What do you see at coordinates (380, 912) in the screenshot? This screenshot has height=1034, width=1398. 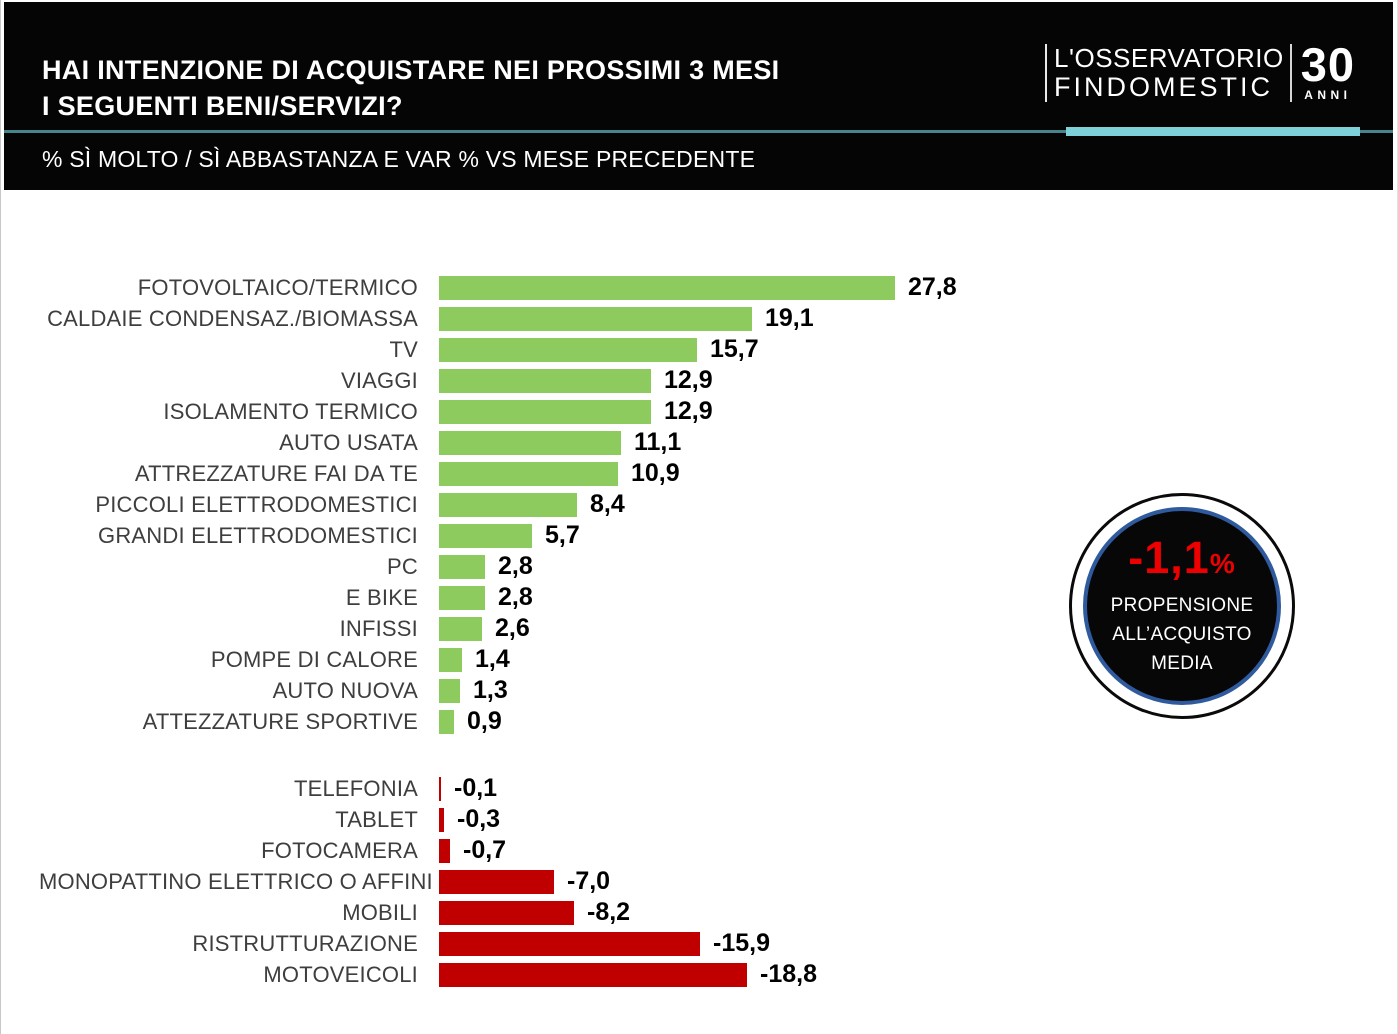 I see `category-label: MOBILI` at bounding box center [380, 912].